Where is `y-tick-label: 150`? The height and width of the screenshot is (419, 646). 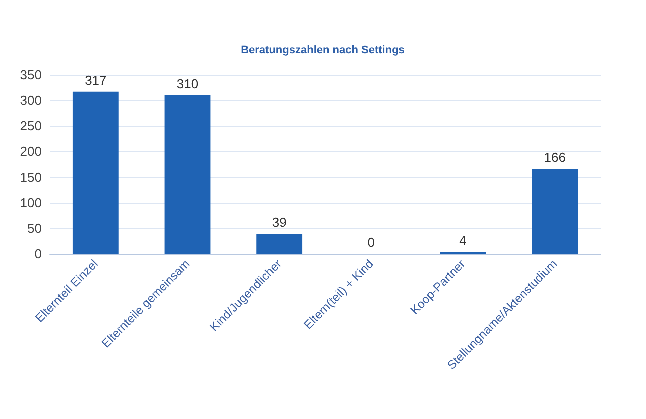
y-tick-label: 150 is located at coordinates (31, 177).